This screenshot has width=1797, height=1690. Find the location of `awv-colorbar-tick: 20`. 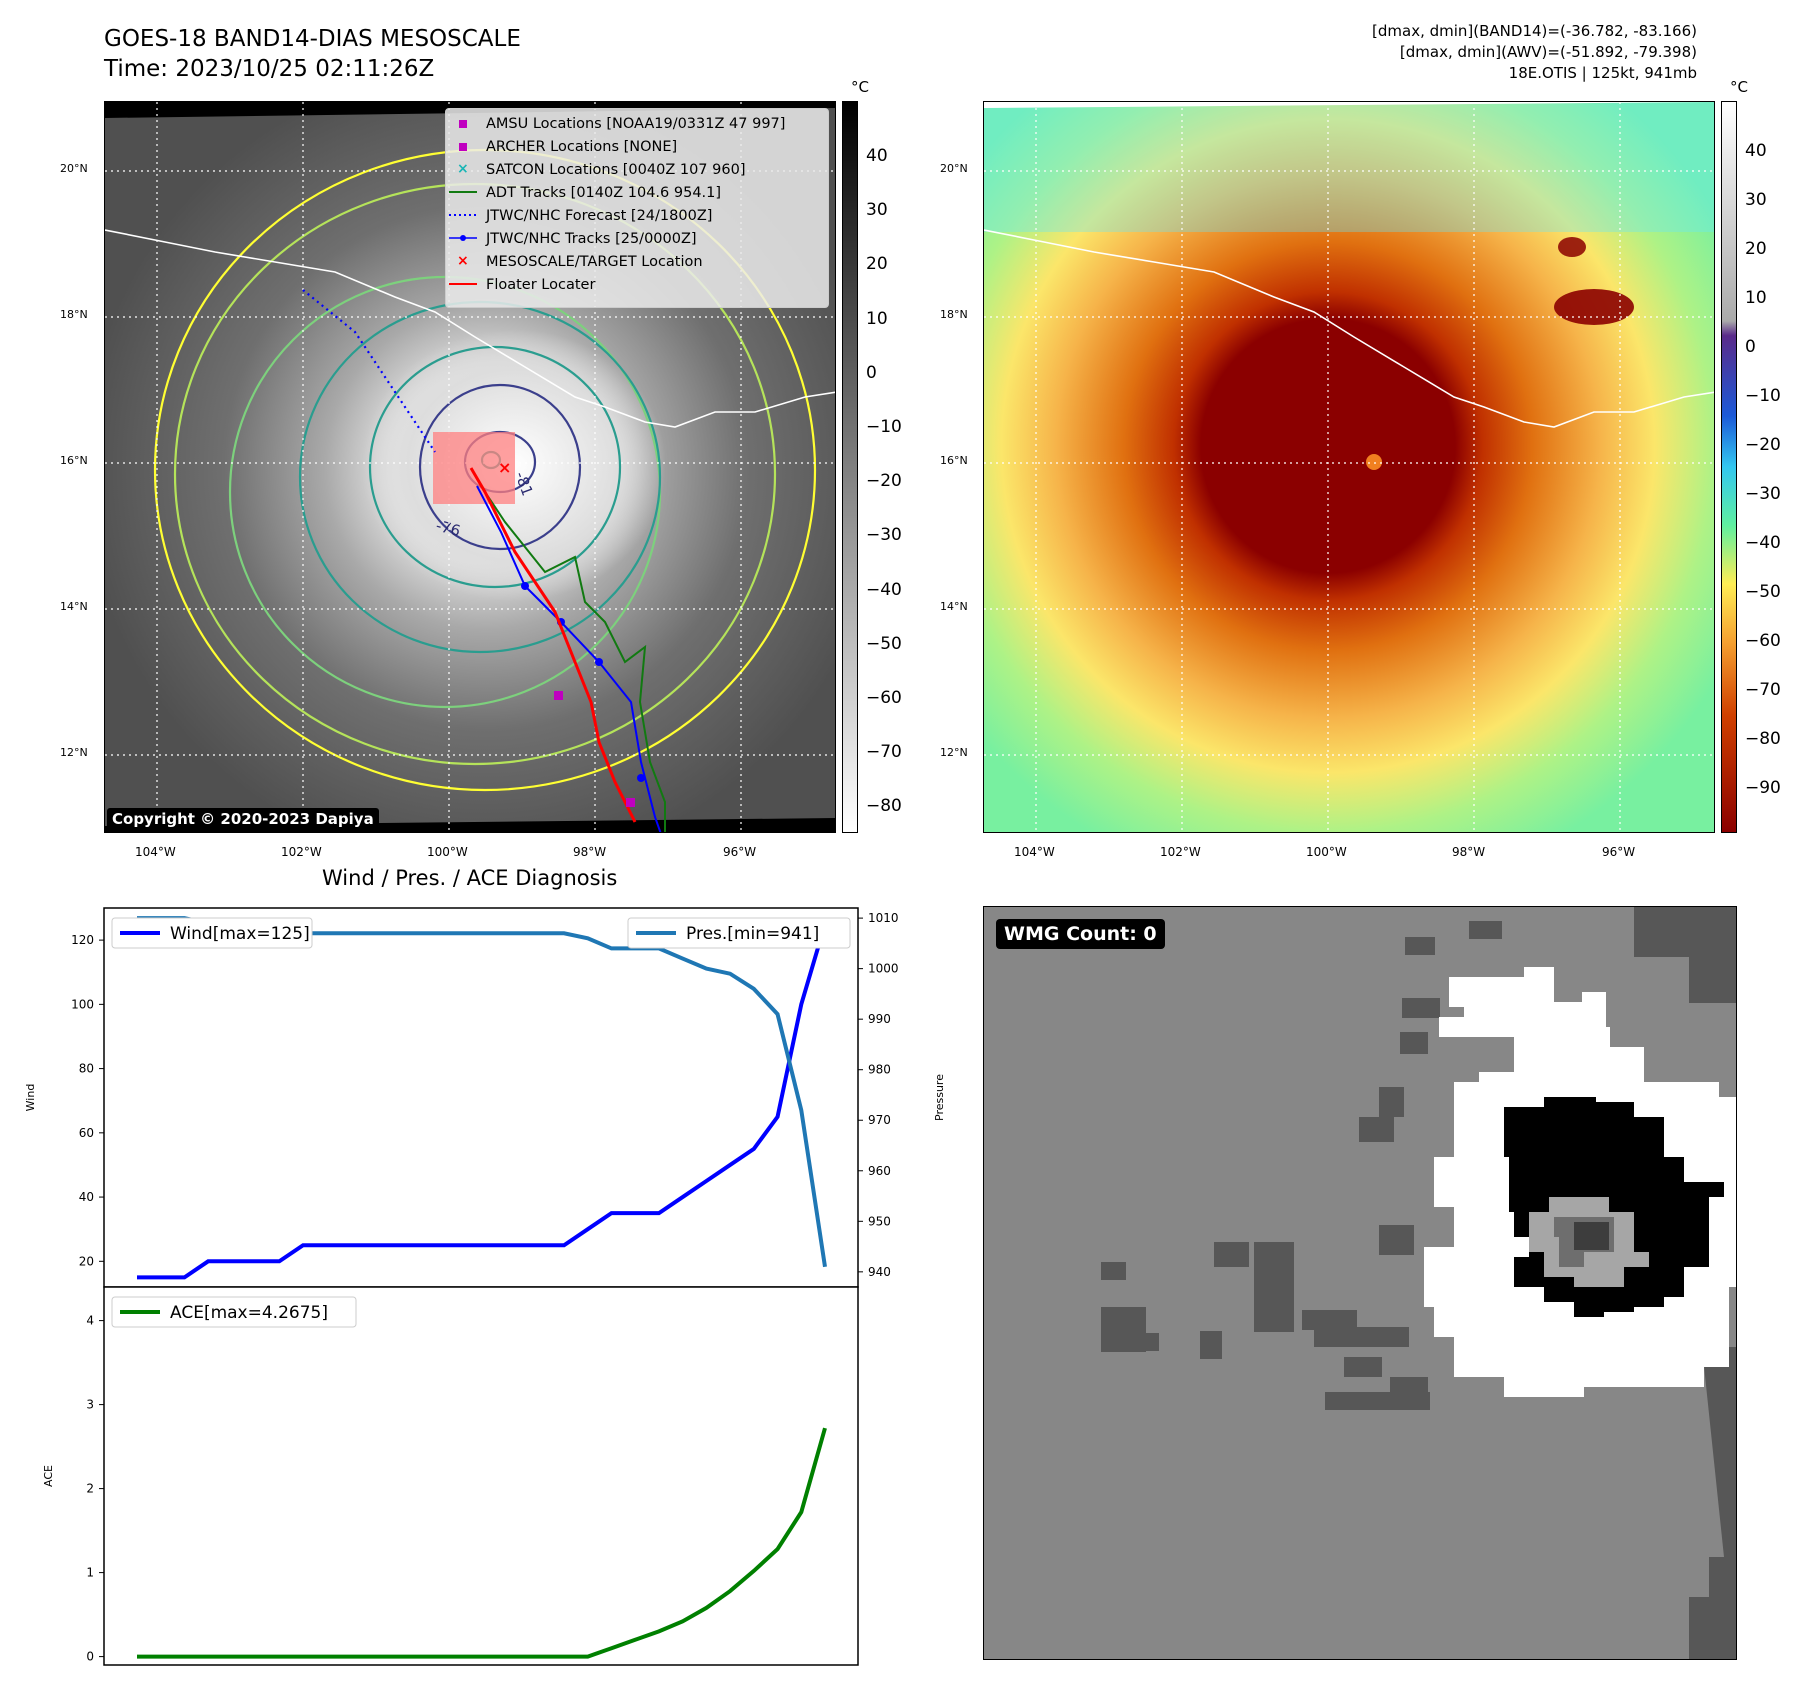

awv-colorbar-tick: 20 is located at coordinates (1756, 249).